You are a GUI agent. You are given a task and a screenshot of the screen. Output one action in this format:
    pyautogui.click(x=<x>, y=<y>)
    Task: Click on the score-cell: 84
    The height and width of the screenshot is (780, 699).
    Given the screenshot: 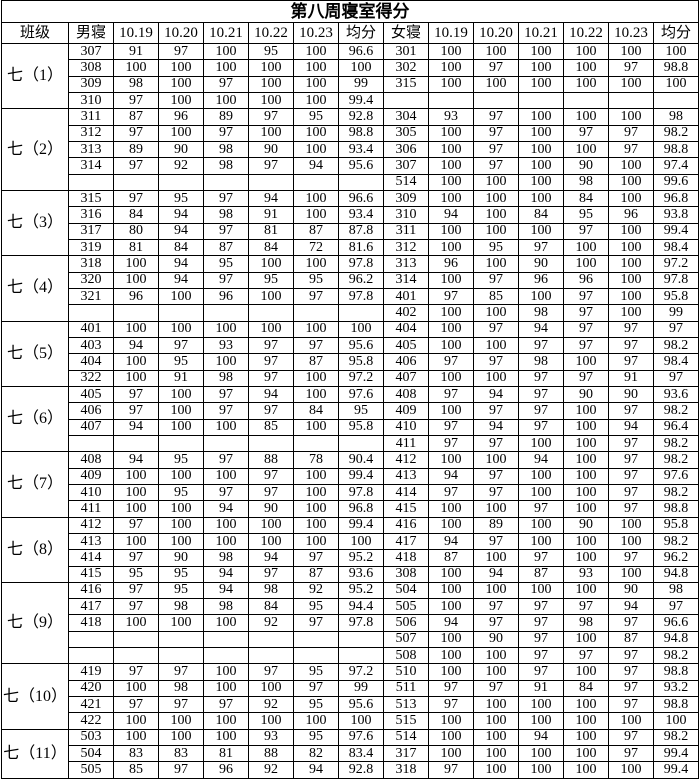 What is the action you would take?
    pyautogui.click(x=136, y=215)
    